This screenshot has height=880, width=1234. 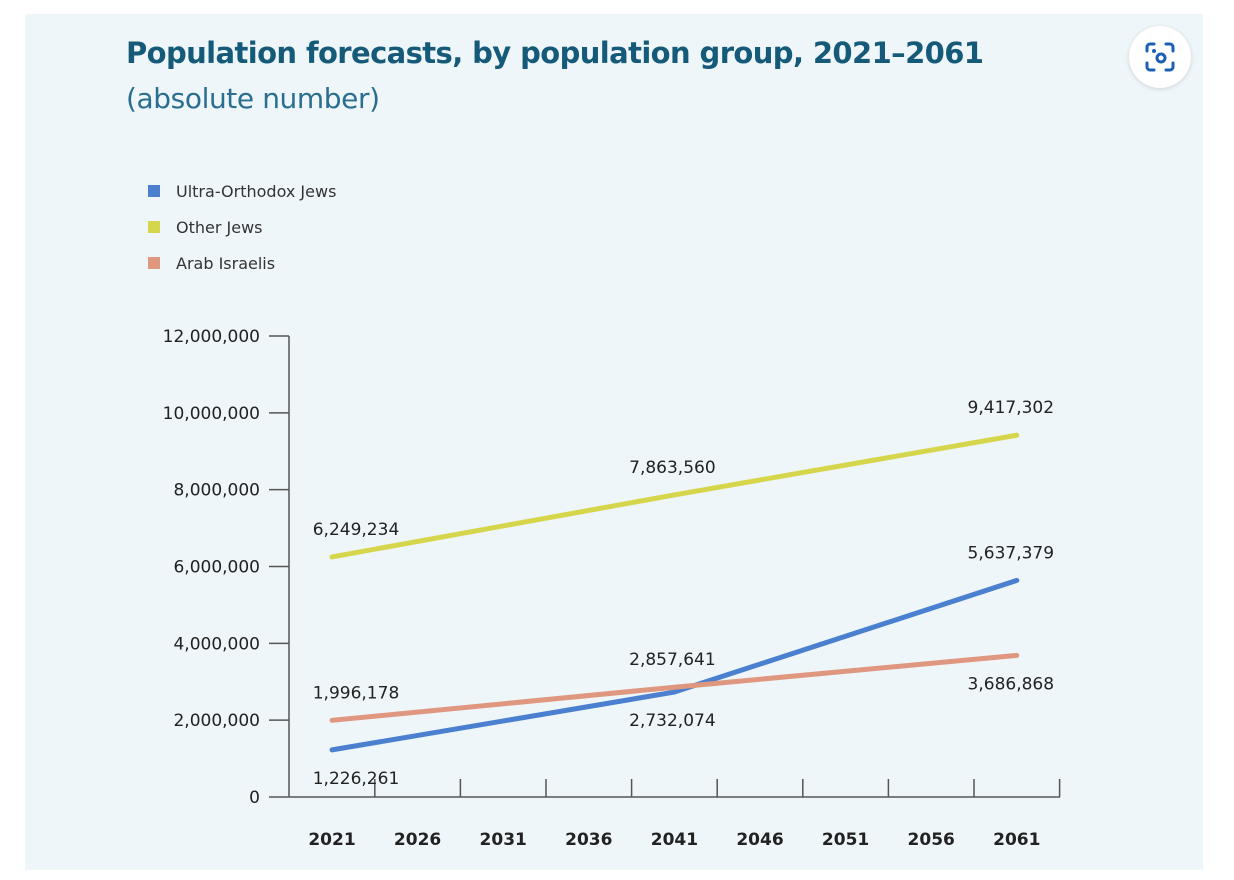 I want to click on data-label: 5,637,379, so click(x=1011, y=553).